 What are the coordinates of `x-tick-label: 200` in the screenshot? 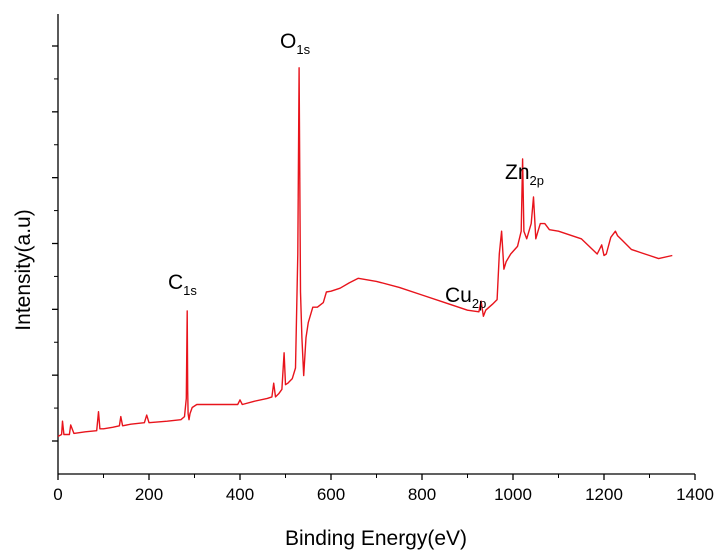 It's located at (149, 494).